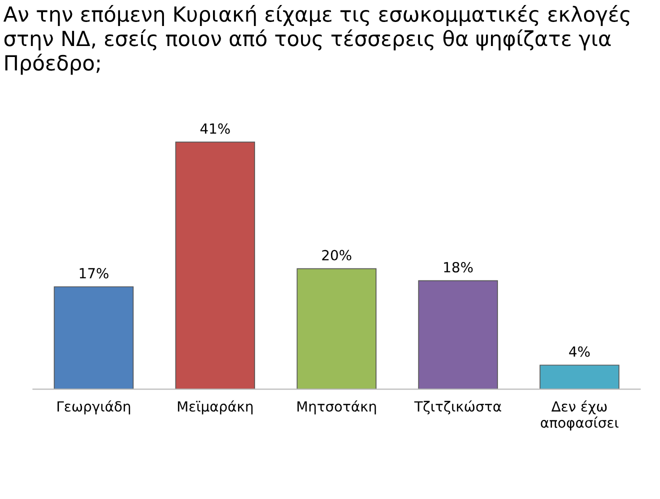 This screenshot has width=660, height=499. I want to click on data-label: 17%, so click(94, 273).